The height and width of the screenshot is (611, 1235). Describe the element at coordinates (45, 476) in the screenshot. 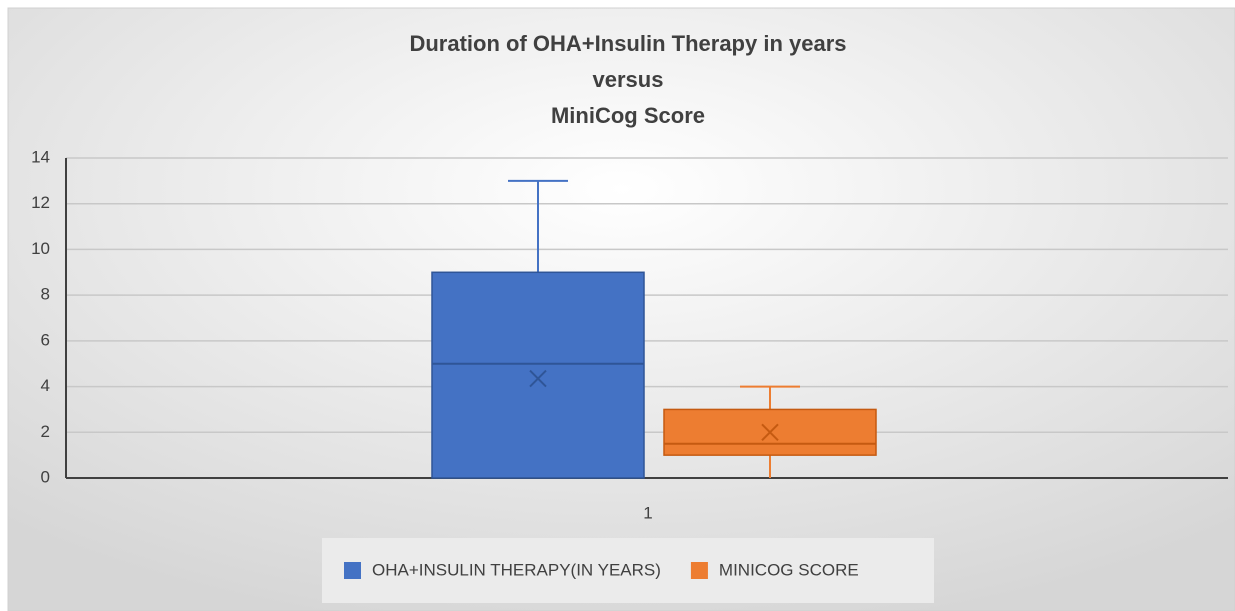

I see `y-tick-label: 0` at that location.